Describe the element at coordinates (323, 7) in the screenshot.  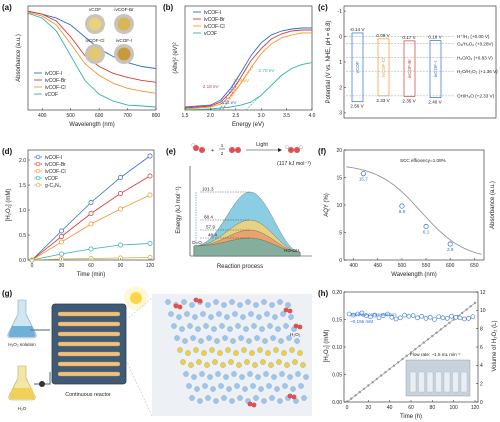
I see `panel-c-letter: (c)` at that location.